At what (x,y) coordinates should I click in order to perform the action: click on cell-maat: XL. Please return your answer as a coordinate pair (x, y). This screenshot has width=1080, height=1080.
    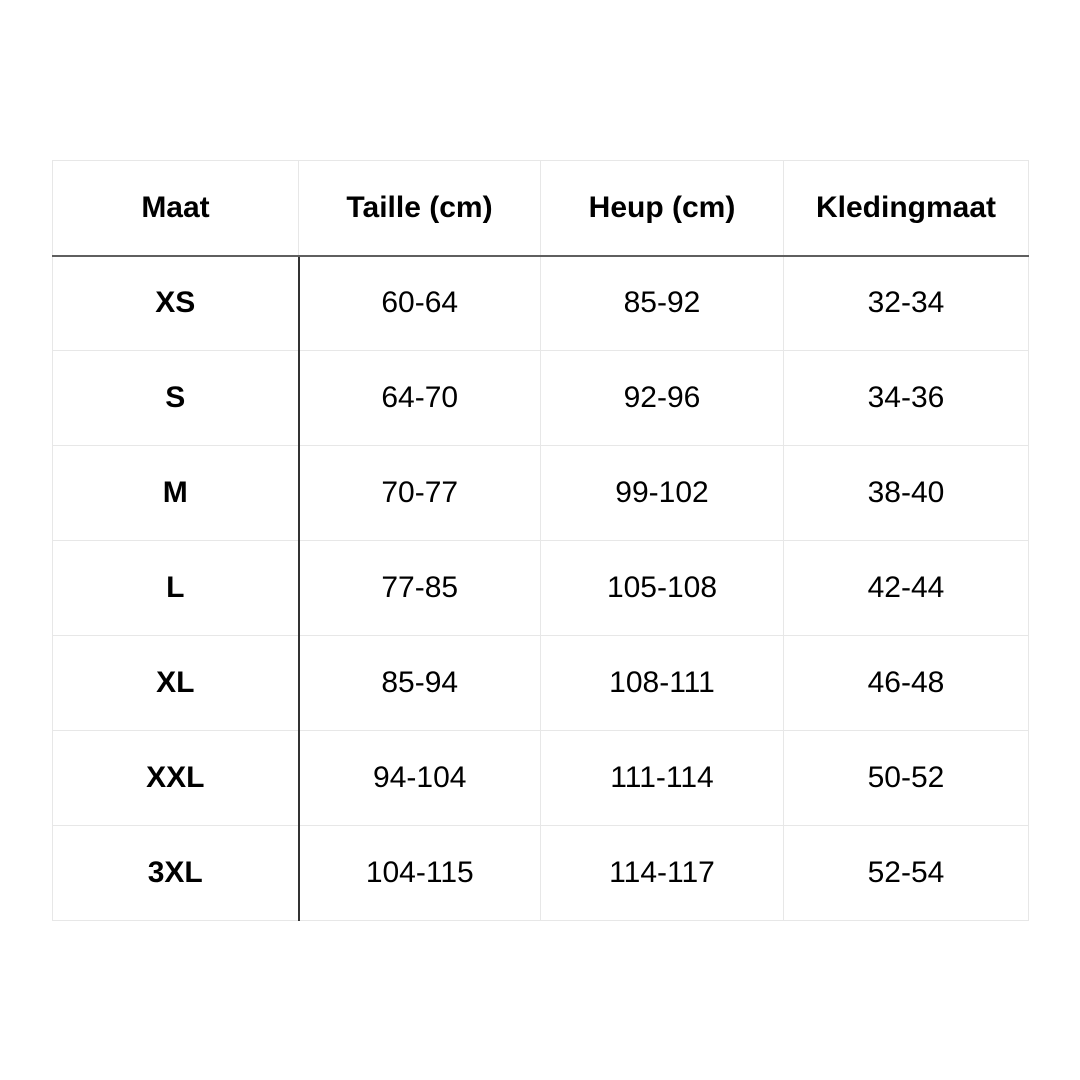
    Looking at the image, I should click on (176, 683).